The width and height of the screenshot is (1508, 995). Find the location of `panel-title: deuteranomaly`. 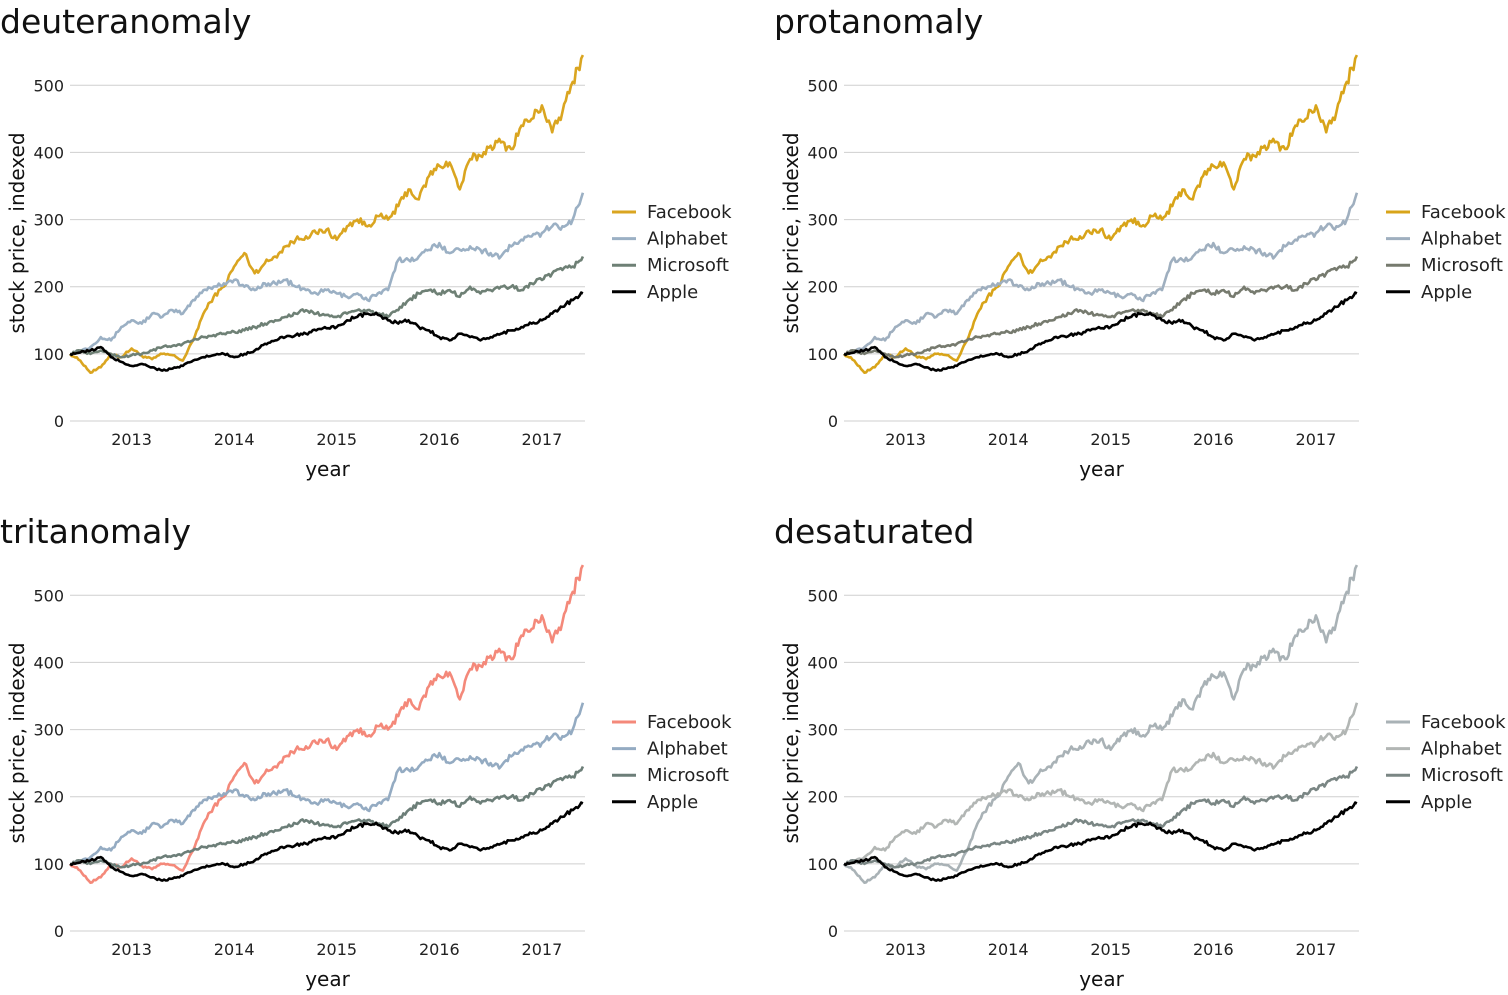

panel-title: deuteranomaly is located at coordinates (126, 21).